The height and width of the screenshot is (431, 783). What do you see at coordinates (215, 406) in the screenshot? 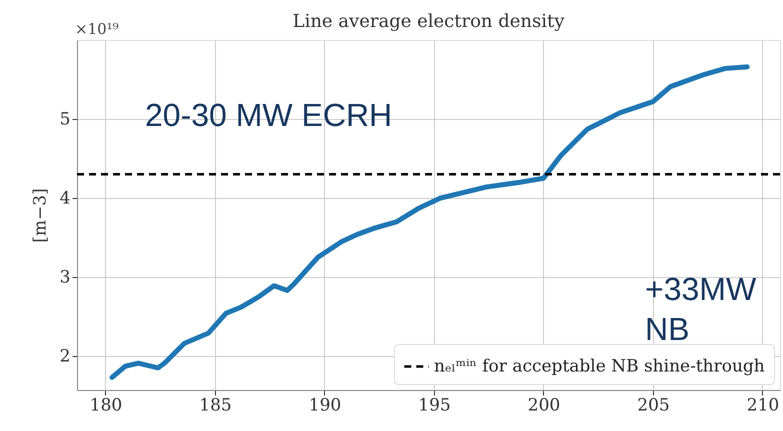
I see `x-tick-label: 185` at bounding box center [215, 406].